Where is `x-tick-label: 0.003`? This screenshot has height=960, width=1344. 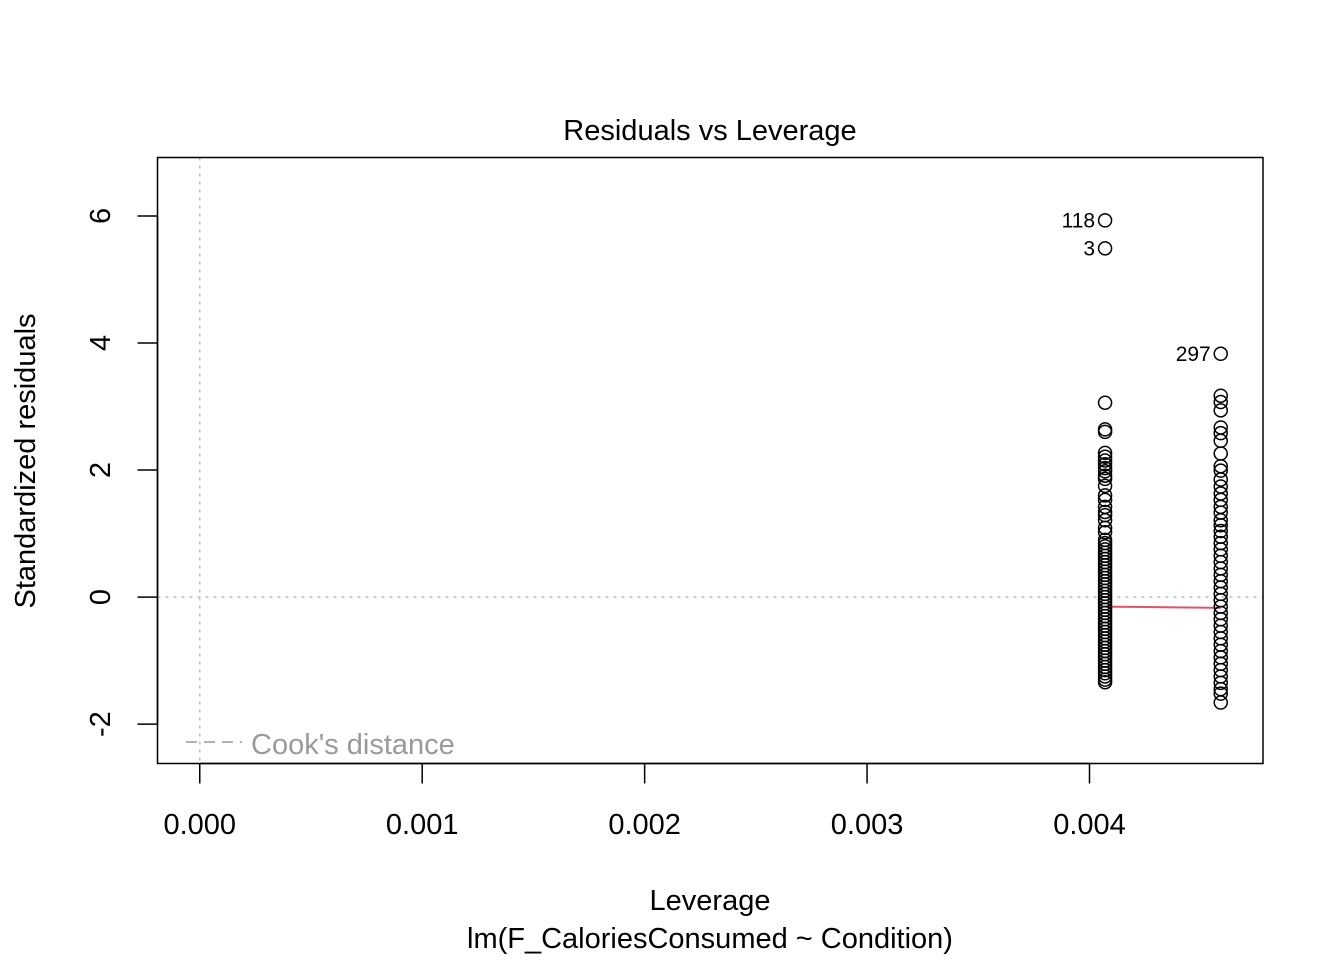 x-tick-label: 0.003 is located at coordinates (867, 825).